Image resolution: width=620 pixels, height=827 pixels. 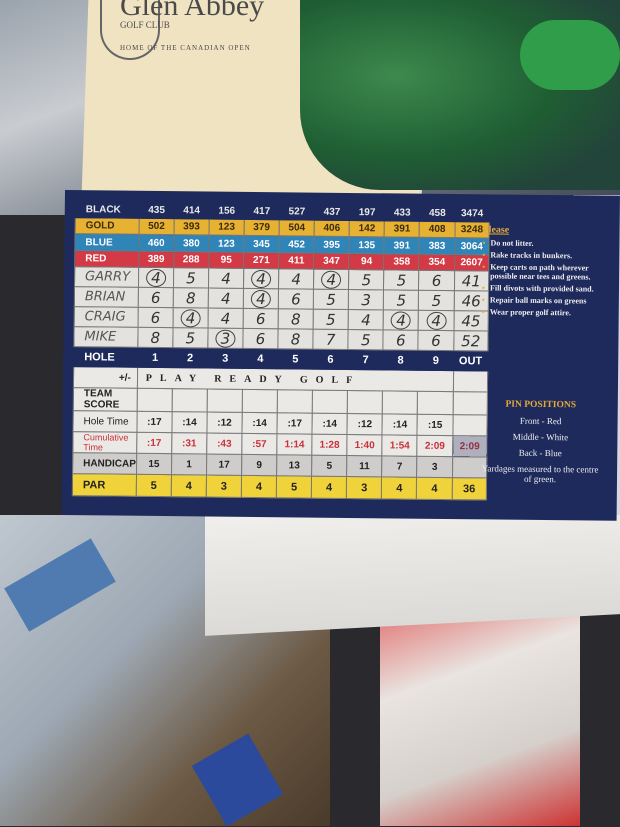 What do you see at coordinates (154, 422) in the screenshot?
I see `hole-time: :17` at bounding box center [154, 422].